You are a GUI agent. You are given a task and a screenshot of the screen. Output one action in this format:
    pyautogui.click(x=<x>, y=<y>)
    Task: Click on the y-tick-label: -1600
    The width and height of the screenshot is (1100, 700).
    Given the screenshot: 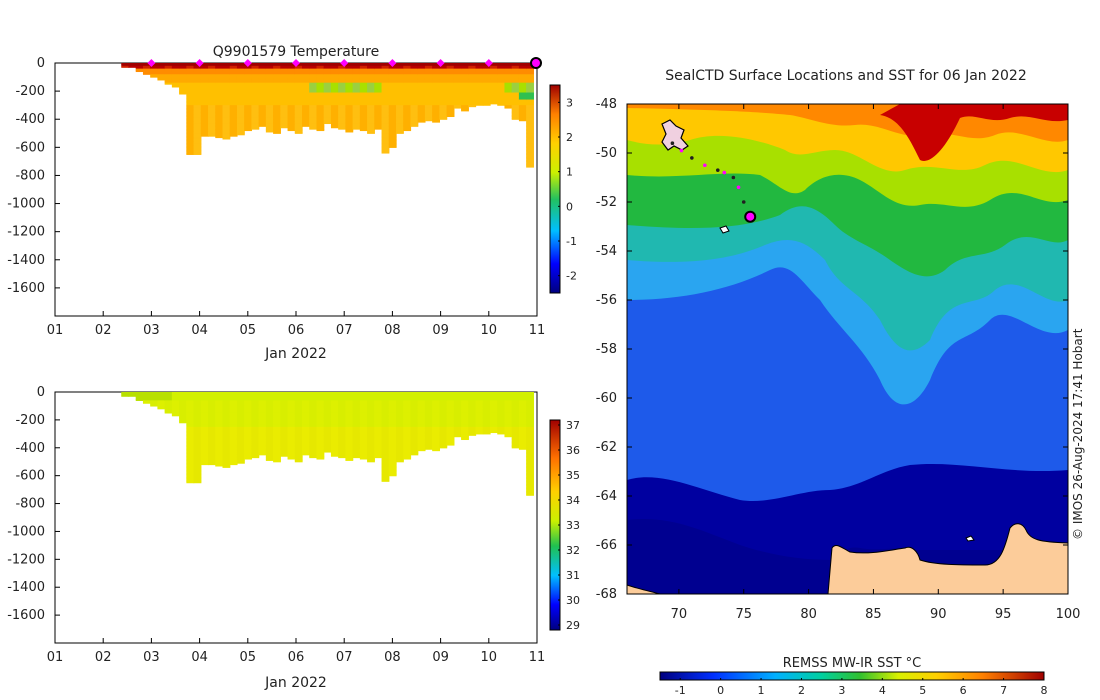 What is the action you would take?
    pyautogui.click(x=26, y=615)
    